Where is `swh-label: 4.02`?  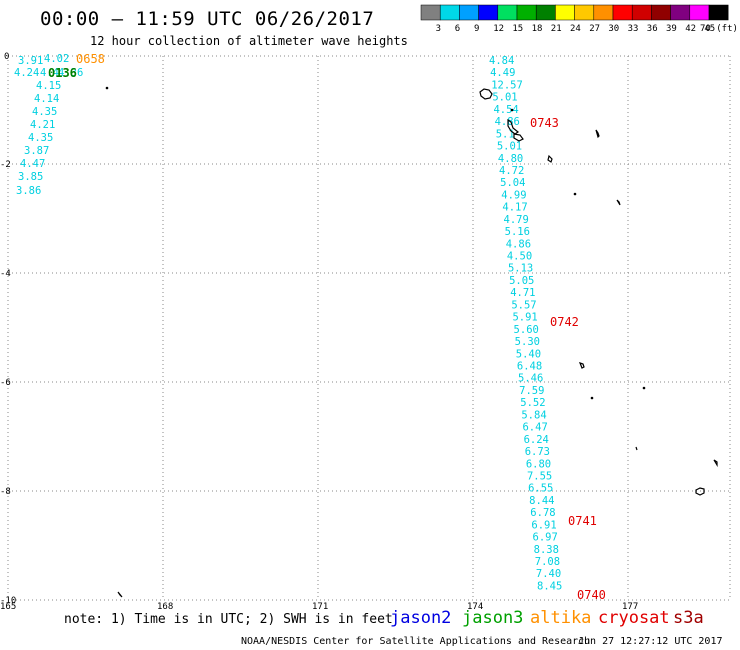 swh-label: 4.02 is located at coordinates (56, 59).